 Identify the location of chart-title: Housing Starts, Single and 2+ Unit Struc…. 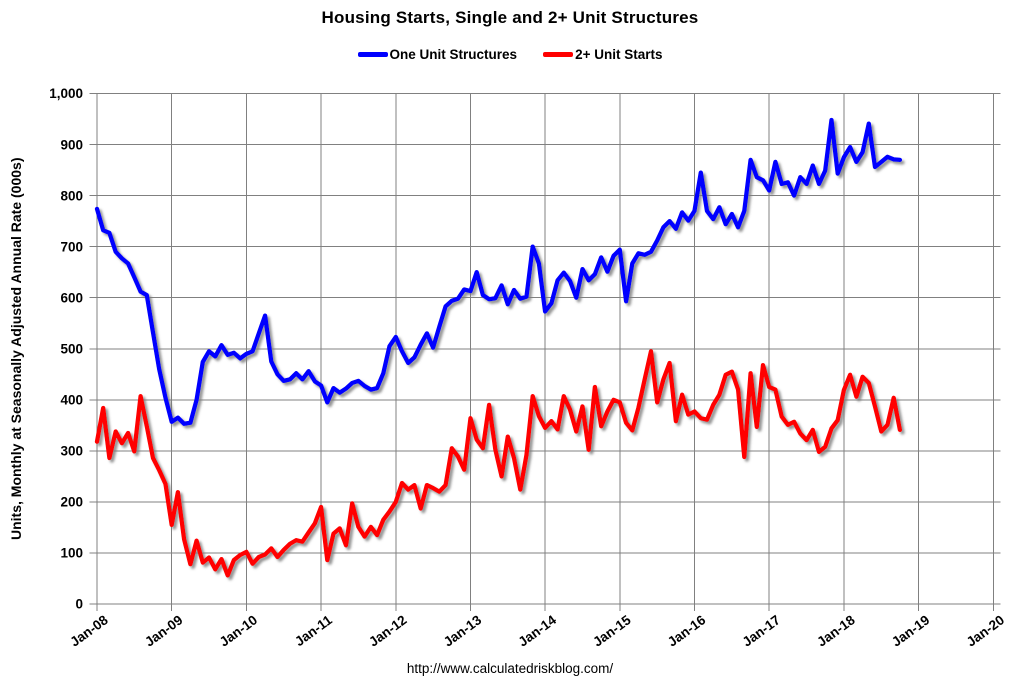
(510, 17).